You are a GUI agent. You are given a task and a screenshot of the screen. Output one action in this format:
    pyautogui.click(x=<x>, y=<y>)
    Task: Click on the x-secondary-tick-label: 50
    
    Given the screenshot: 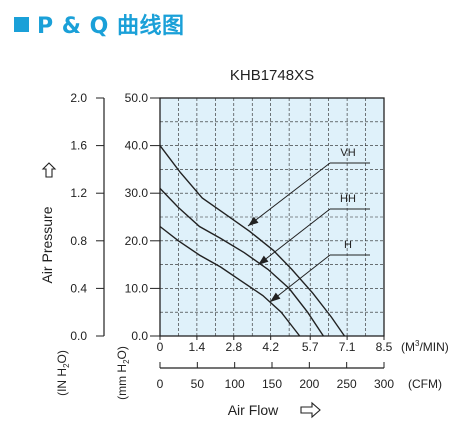 What is the action you would take?
    pyautogui.click(x=198, y=384)
    